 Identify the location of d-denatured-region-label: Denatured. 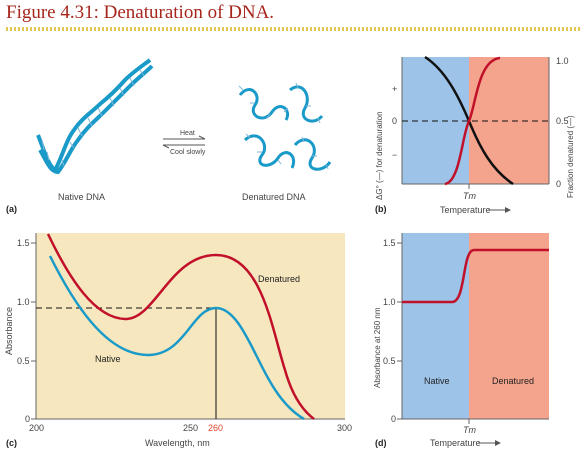
(513, 381).